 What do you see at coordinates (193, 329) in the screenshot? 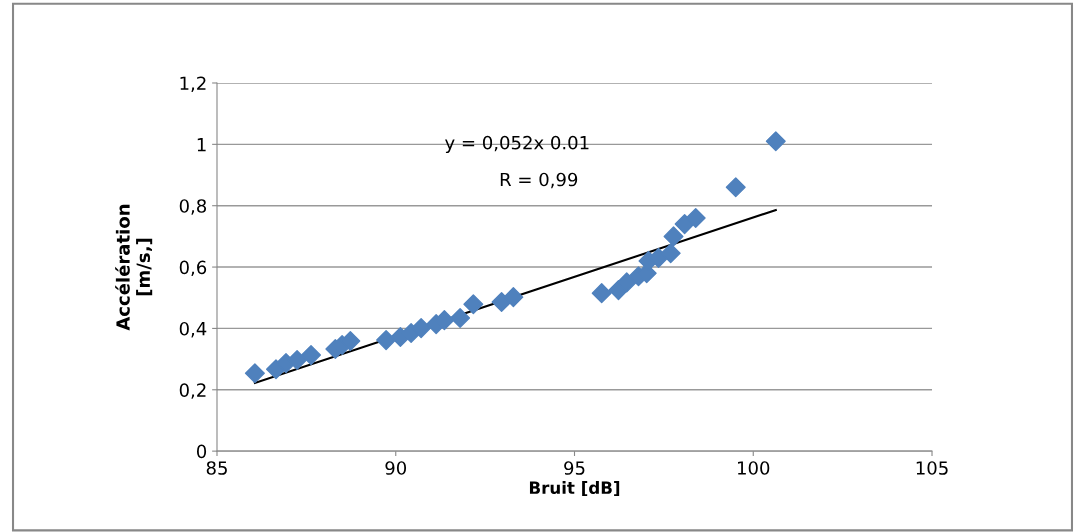
I see `y-tick-label: 0,4` at bounding box center [193, 329].